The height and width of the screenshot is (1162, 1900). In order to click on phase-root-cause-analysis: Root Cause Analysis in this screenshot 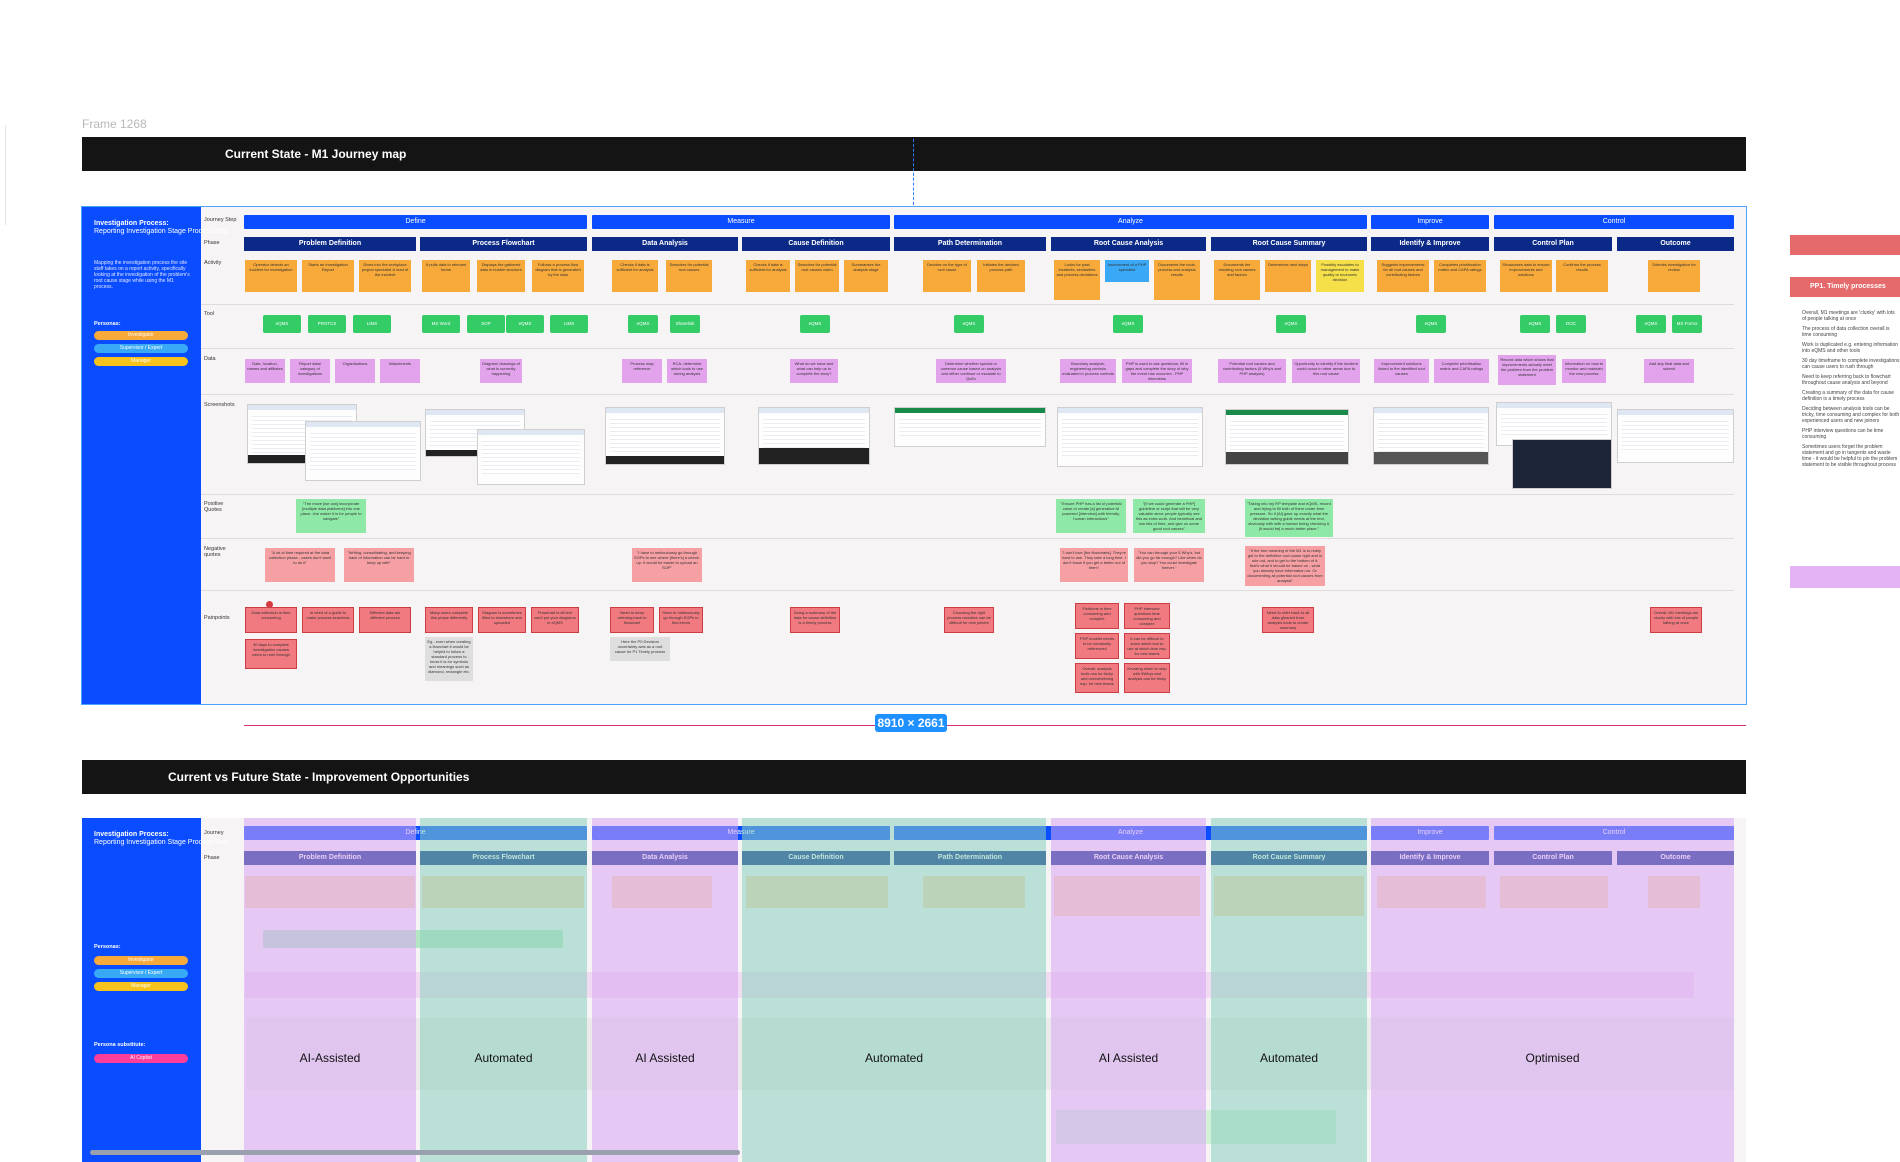, I will do `click(1128, 244)`.